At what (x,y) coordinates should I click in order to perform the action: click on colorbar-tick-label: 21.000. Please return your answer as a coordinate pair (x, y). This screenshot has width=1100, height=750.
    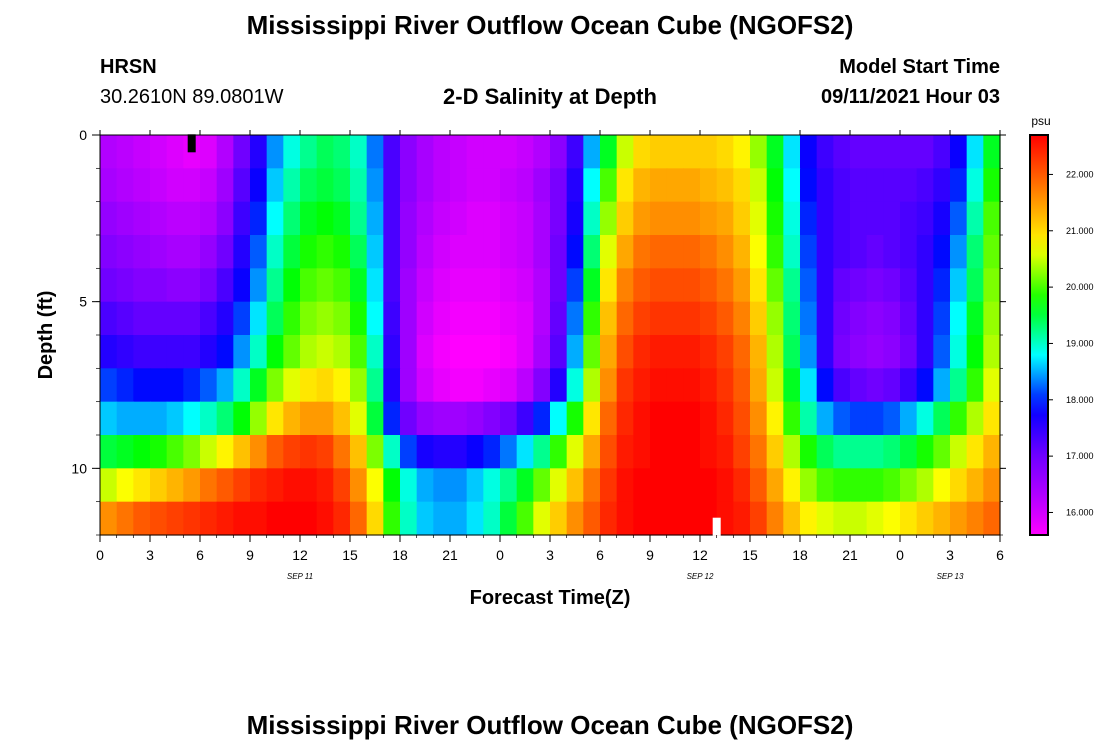
    Looking at the image, I should click on (1080, 231).